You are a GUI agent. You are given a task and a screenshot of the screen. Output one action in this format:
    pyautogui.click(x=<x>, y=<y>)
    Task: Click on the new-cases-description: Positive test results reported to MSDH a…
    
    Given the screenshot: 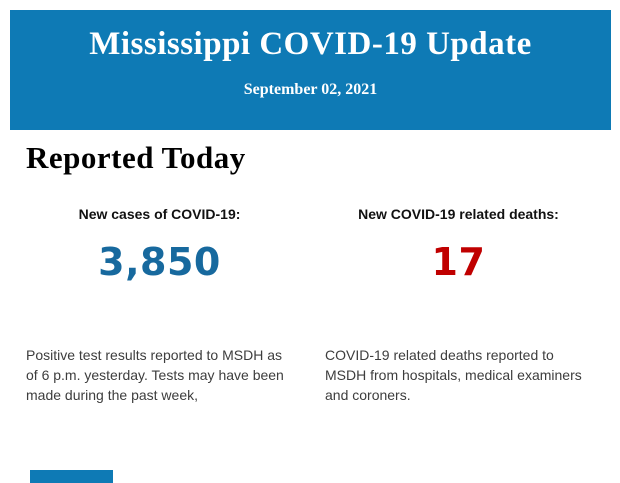 What is the action you would take?
    pyautogui.click(x=155, y=375)
    